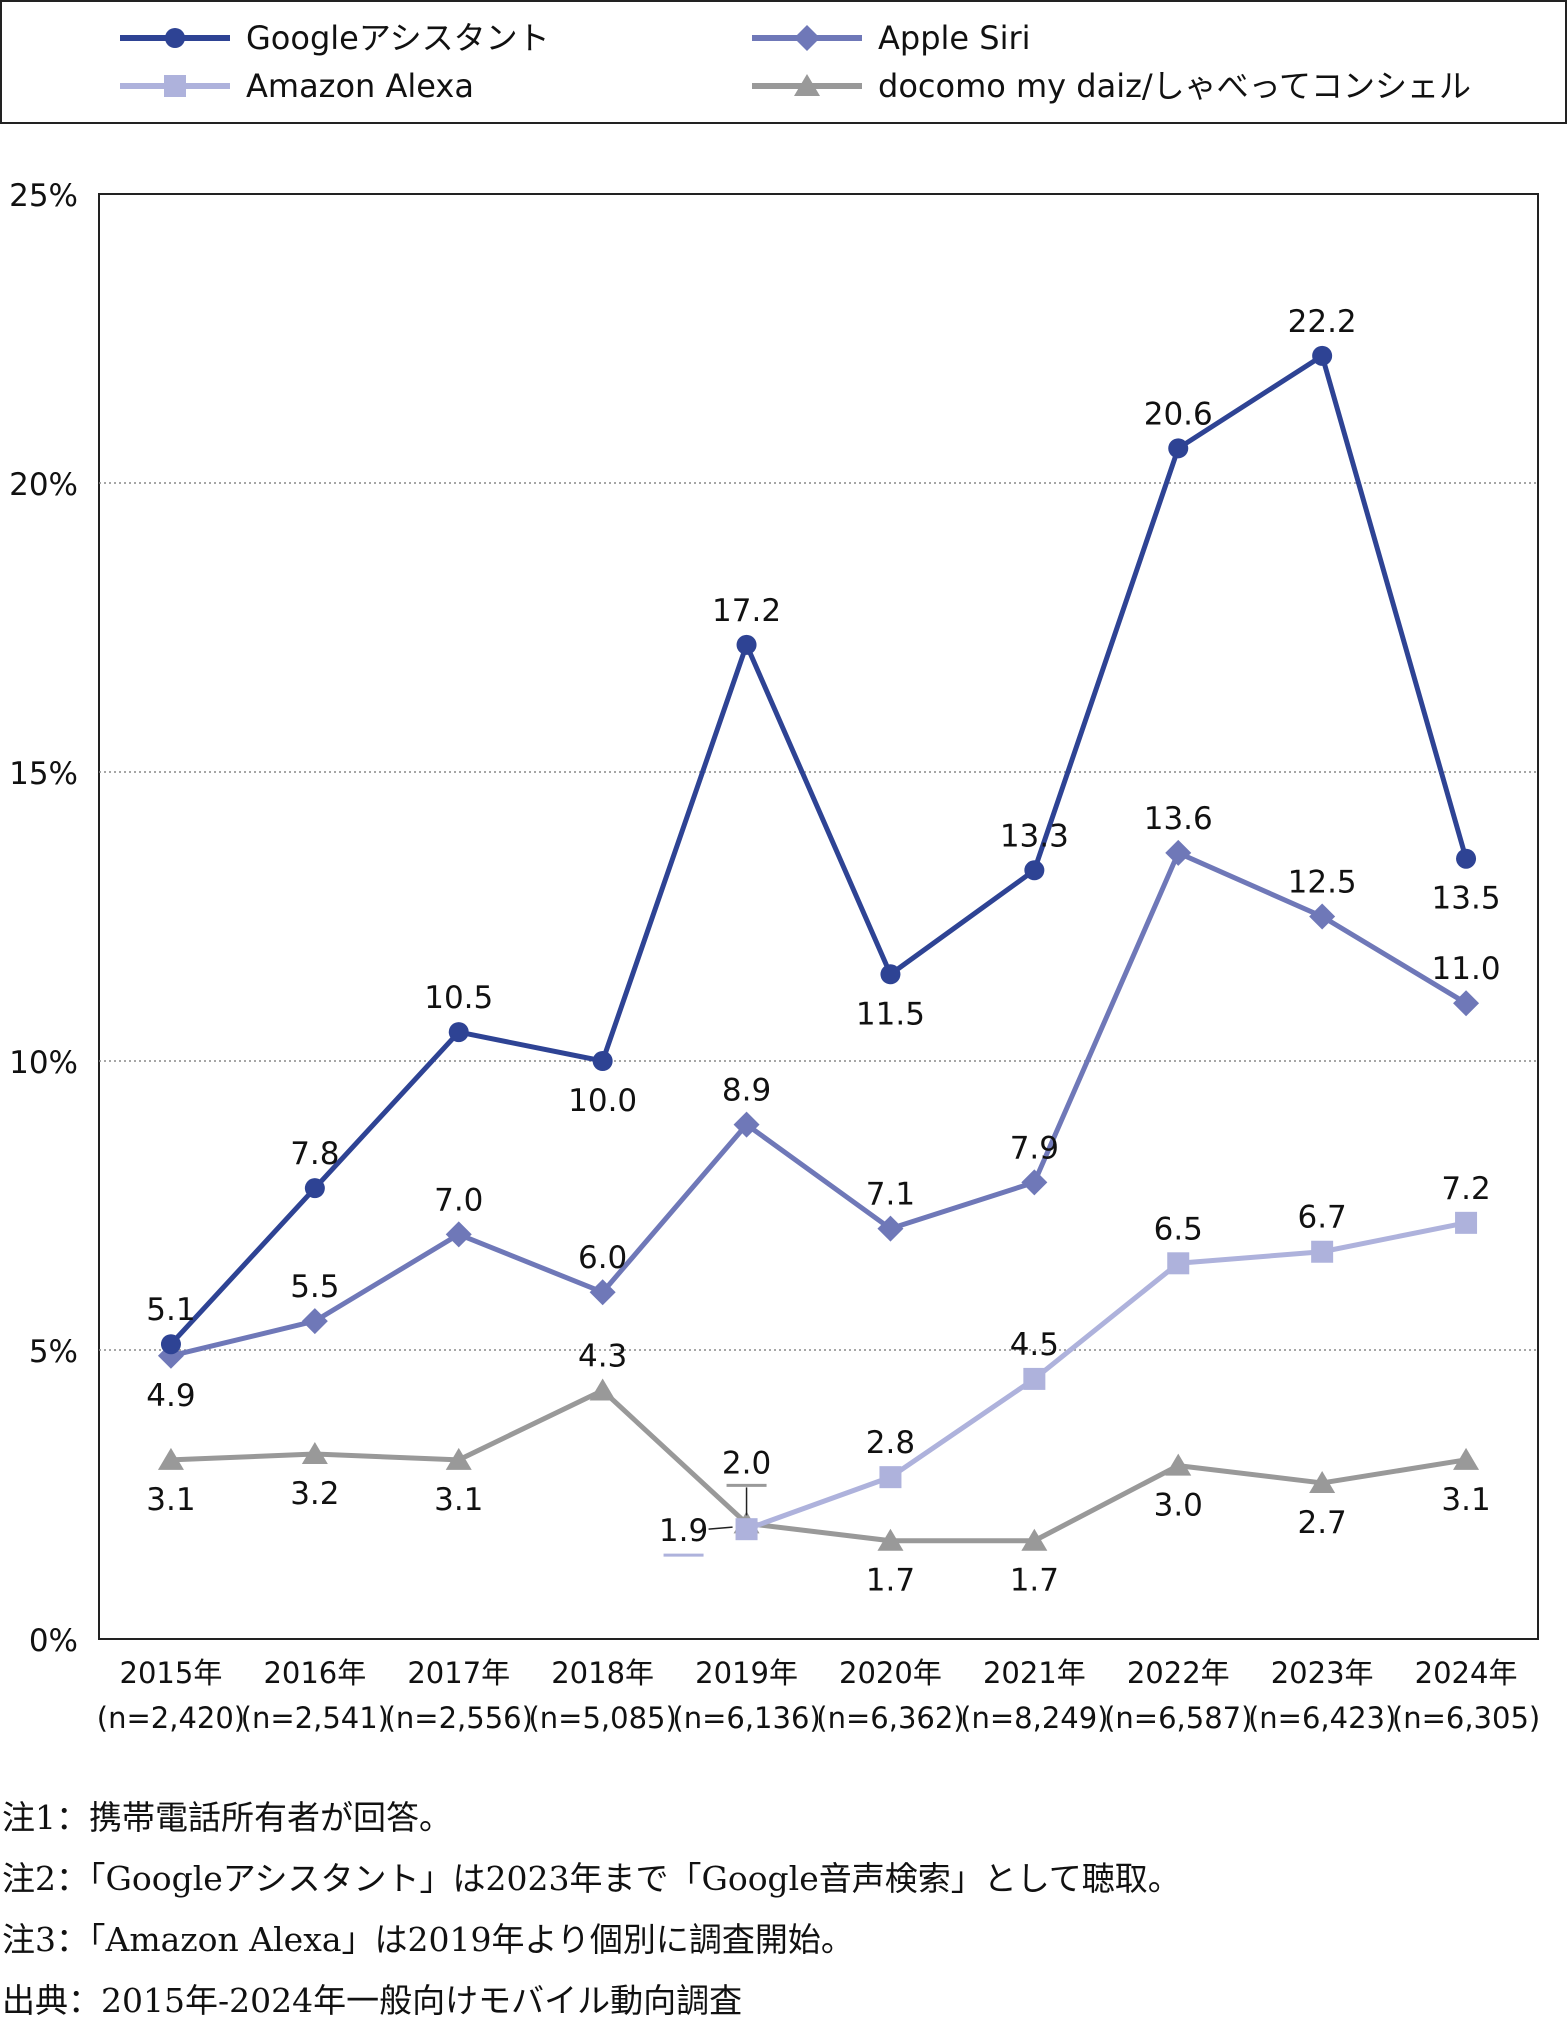  Describe the element at coordinates (954, 38) in the screenshot. I see `legend-label-1: Apple Siri` at that location.